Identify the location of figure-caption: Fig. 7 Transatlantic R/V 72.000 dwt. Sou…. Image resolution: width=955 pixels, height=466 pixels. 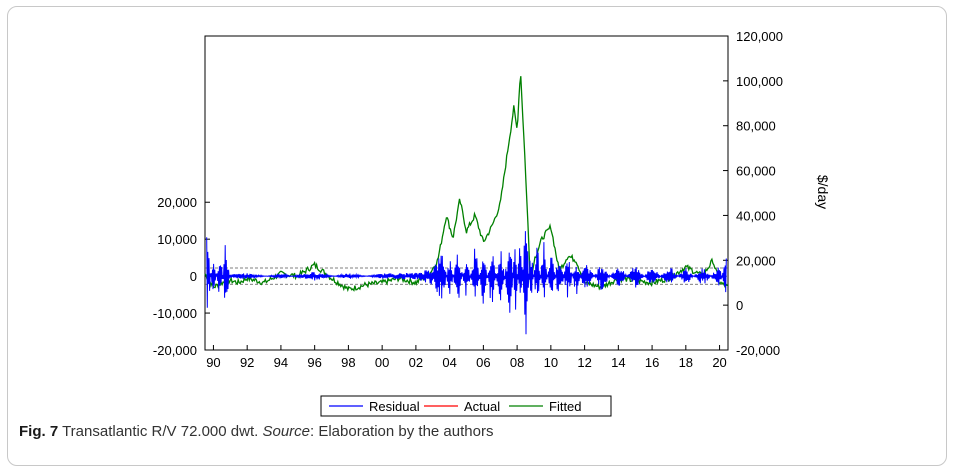
(256, 431).